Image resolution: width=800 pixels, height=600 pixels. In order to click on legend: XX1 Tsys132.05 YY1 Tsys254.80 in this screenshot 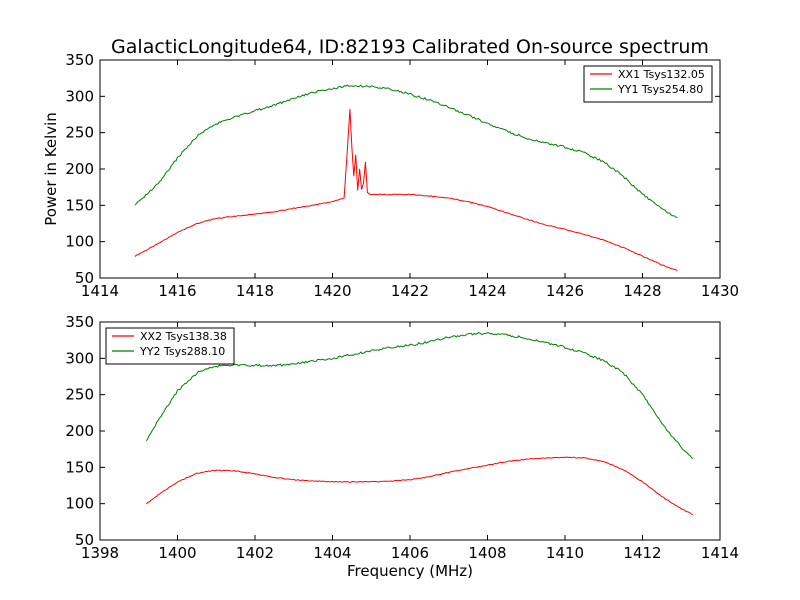, I will do `click(648, 84)`.